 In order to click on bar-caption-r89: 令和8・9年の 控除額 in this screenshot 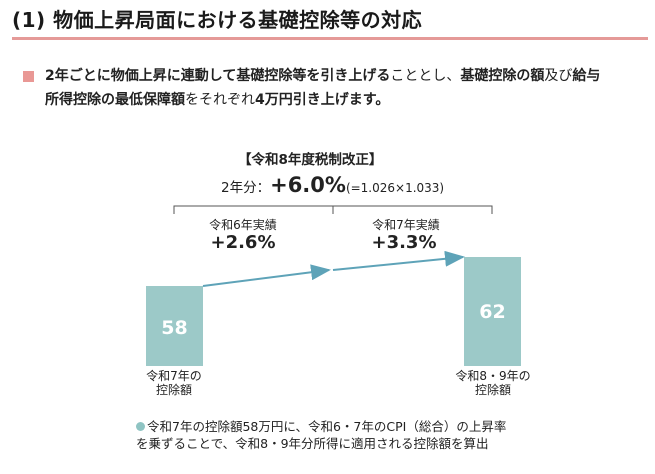, I will do `click(493, 383)`.